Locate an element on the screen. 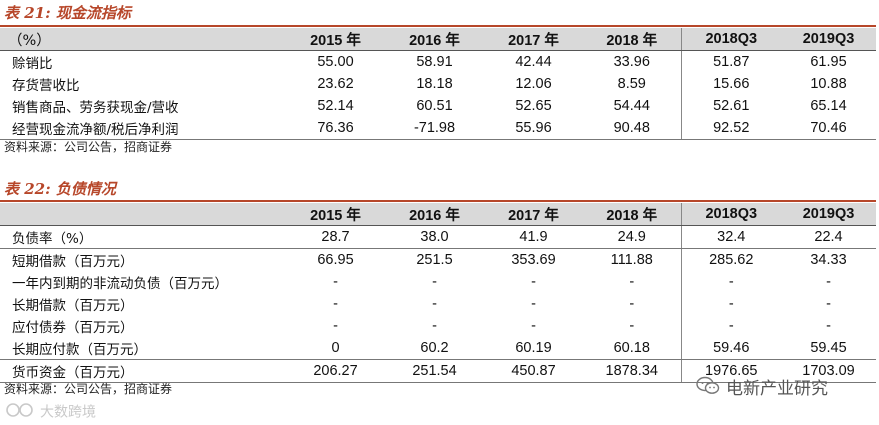 This screenshot has height=425, width=879. table-row: 赊销比 55.00 58.91 42.44 33.96 51.87 61.95 is located at coordinates (438, 61).